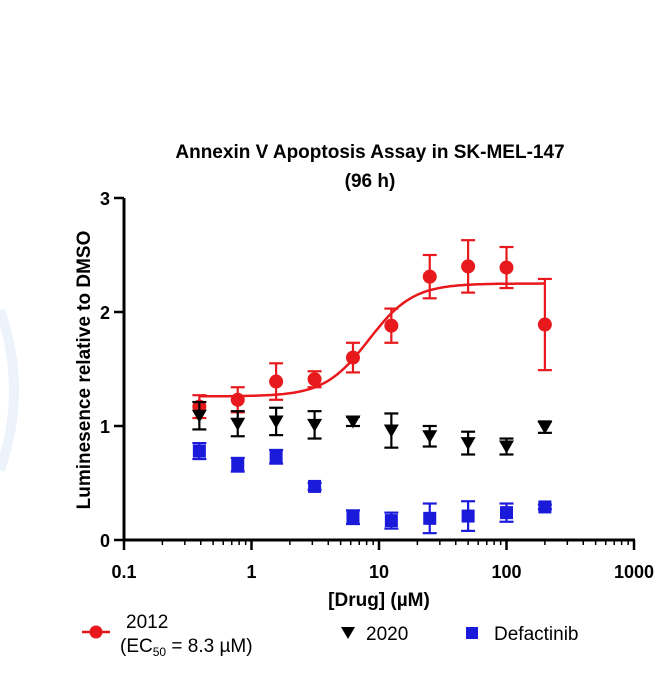  Describe the element at coordinates (379, 572) in the screenshot. I see `x-tick-label: 10` at that location.